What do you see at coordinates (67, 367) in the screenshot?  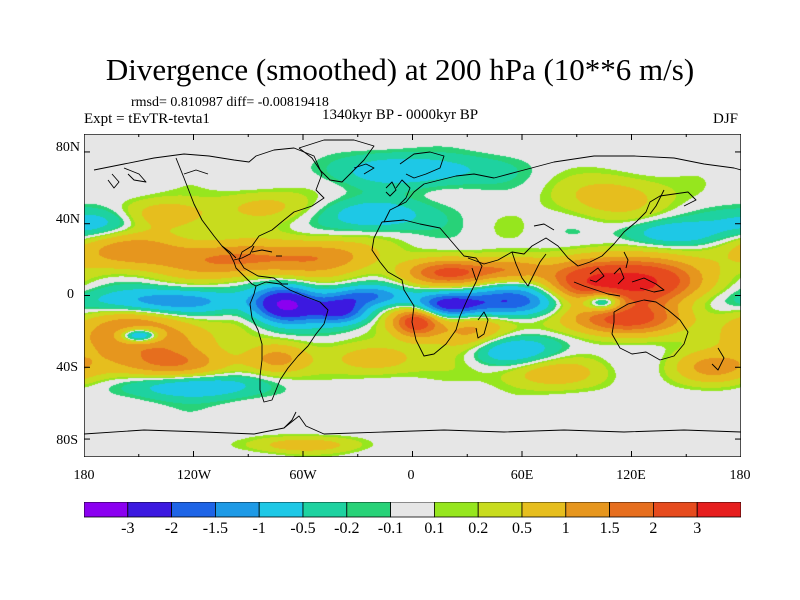 I see `lat-label-40s: 40S` at bounding box center [67, 367].